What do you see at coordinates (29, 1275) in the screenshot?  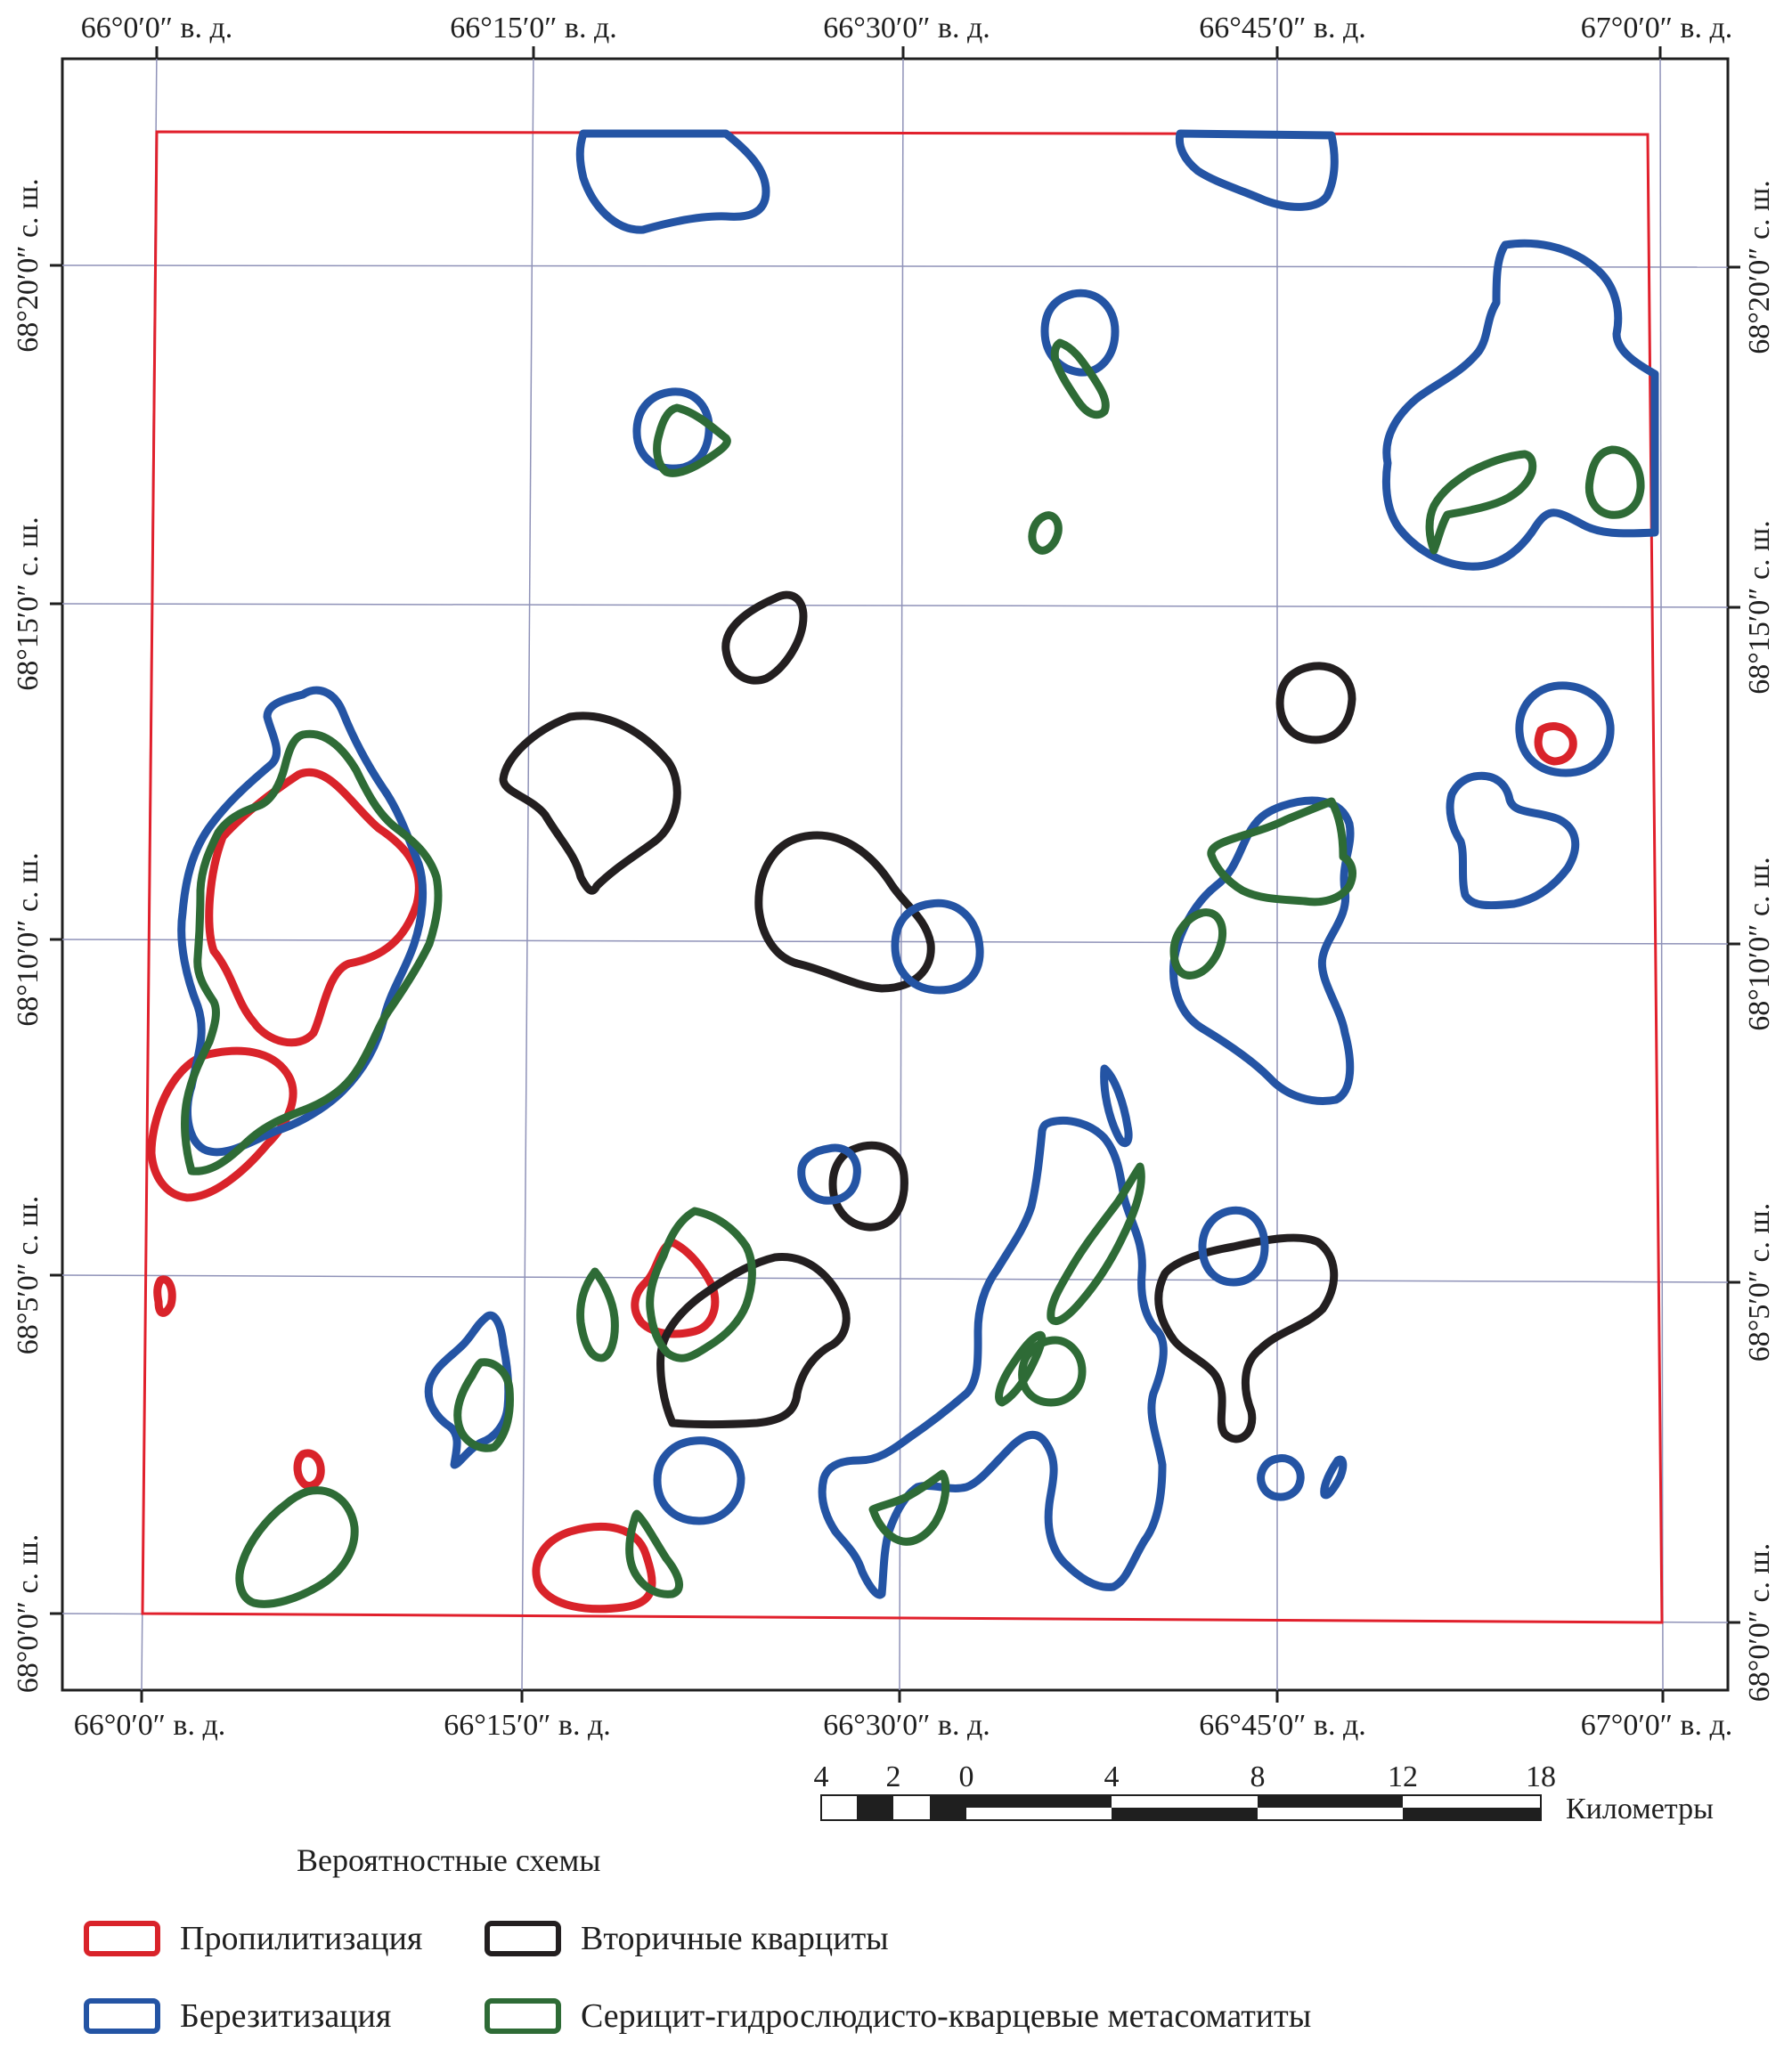 I see `lat-label-left: 68°5′0″ с. ш.` at bounding box center [29, 1275].